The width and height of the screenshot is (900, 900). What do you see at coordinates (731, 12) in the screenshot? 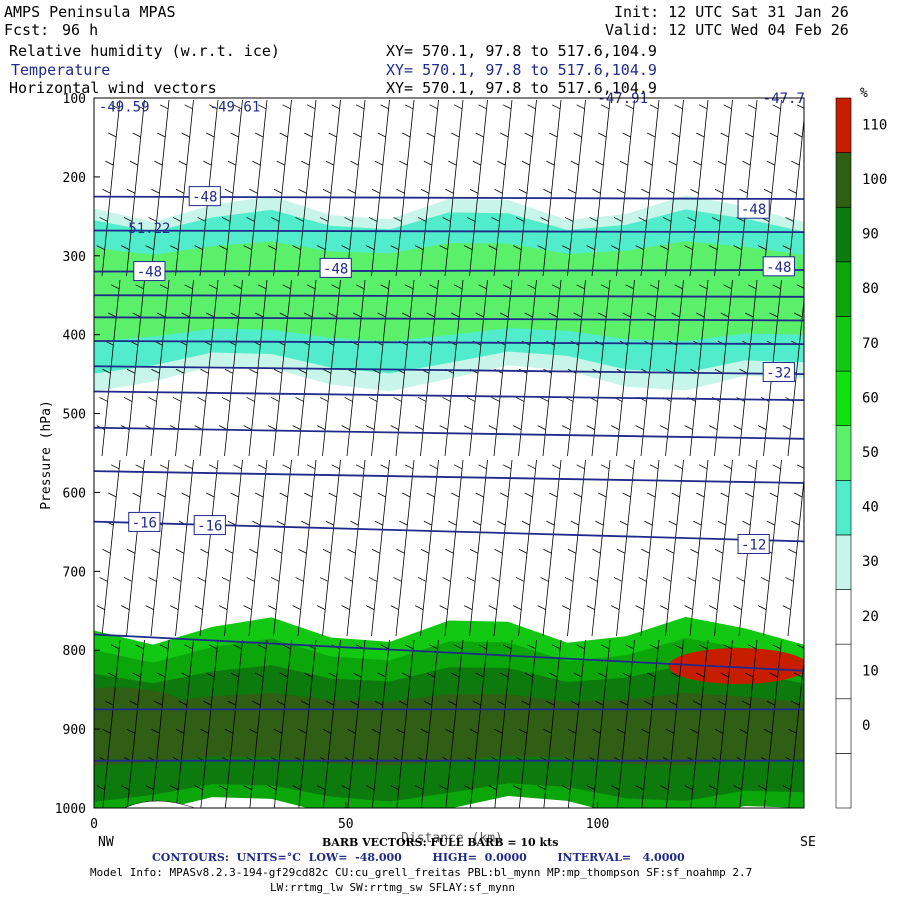
I see `init-time: Init: 12 UTC Sat 31 Jan 26` at bounding box center [731, 12].